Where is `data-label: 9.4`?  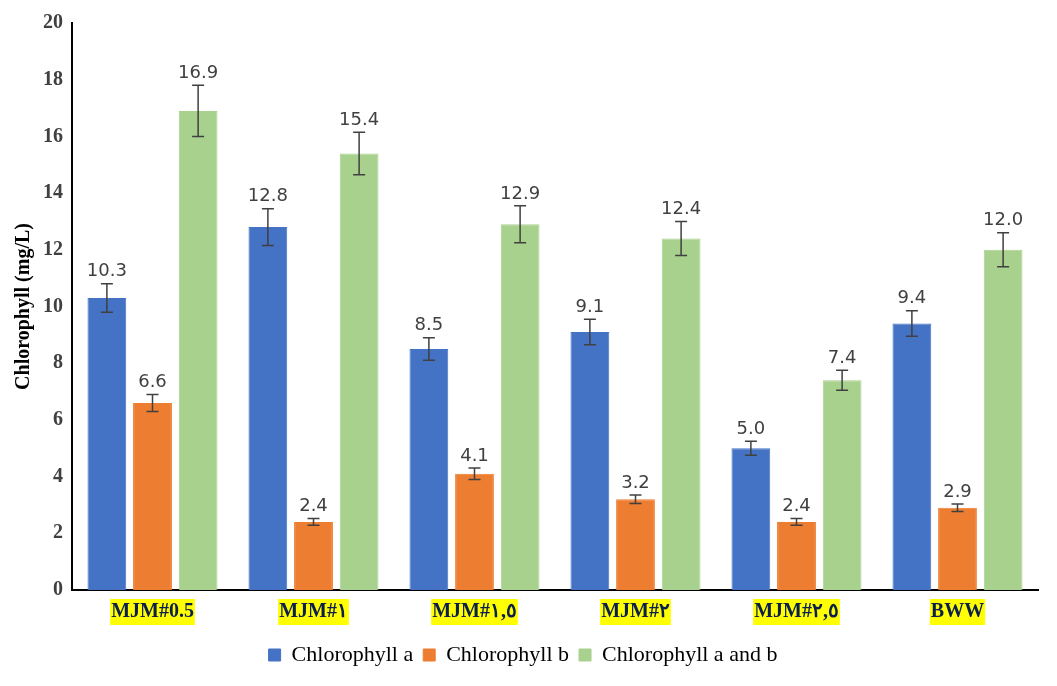 data-label: 9.4 is located at coordinates (912, 297).